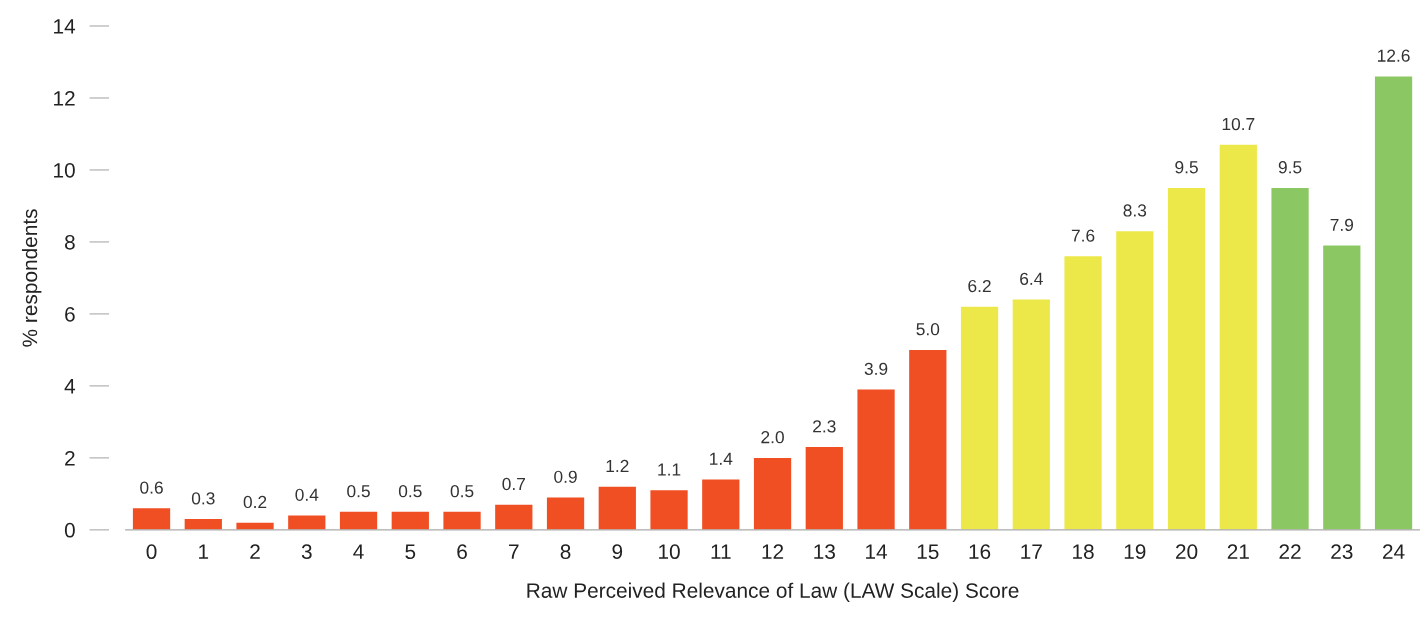 This screenshot has width=1428, height=619. What do you see at coordinates (1238, 124) in the screenshot?
I see `data-label: 10.7` at bounding box center [1238, 124].